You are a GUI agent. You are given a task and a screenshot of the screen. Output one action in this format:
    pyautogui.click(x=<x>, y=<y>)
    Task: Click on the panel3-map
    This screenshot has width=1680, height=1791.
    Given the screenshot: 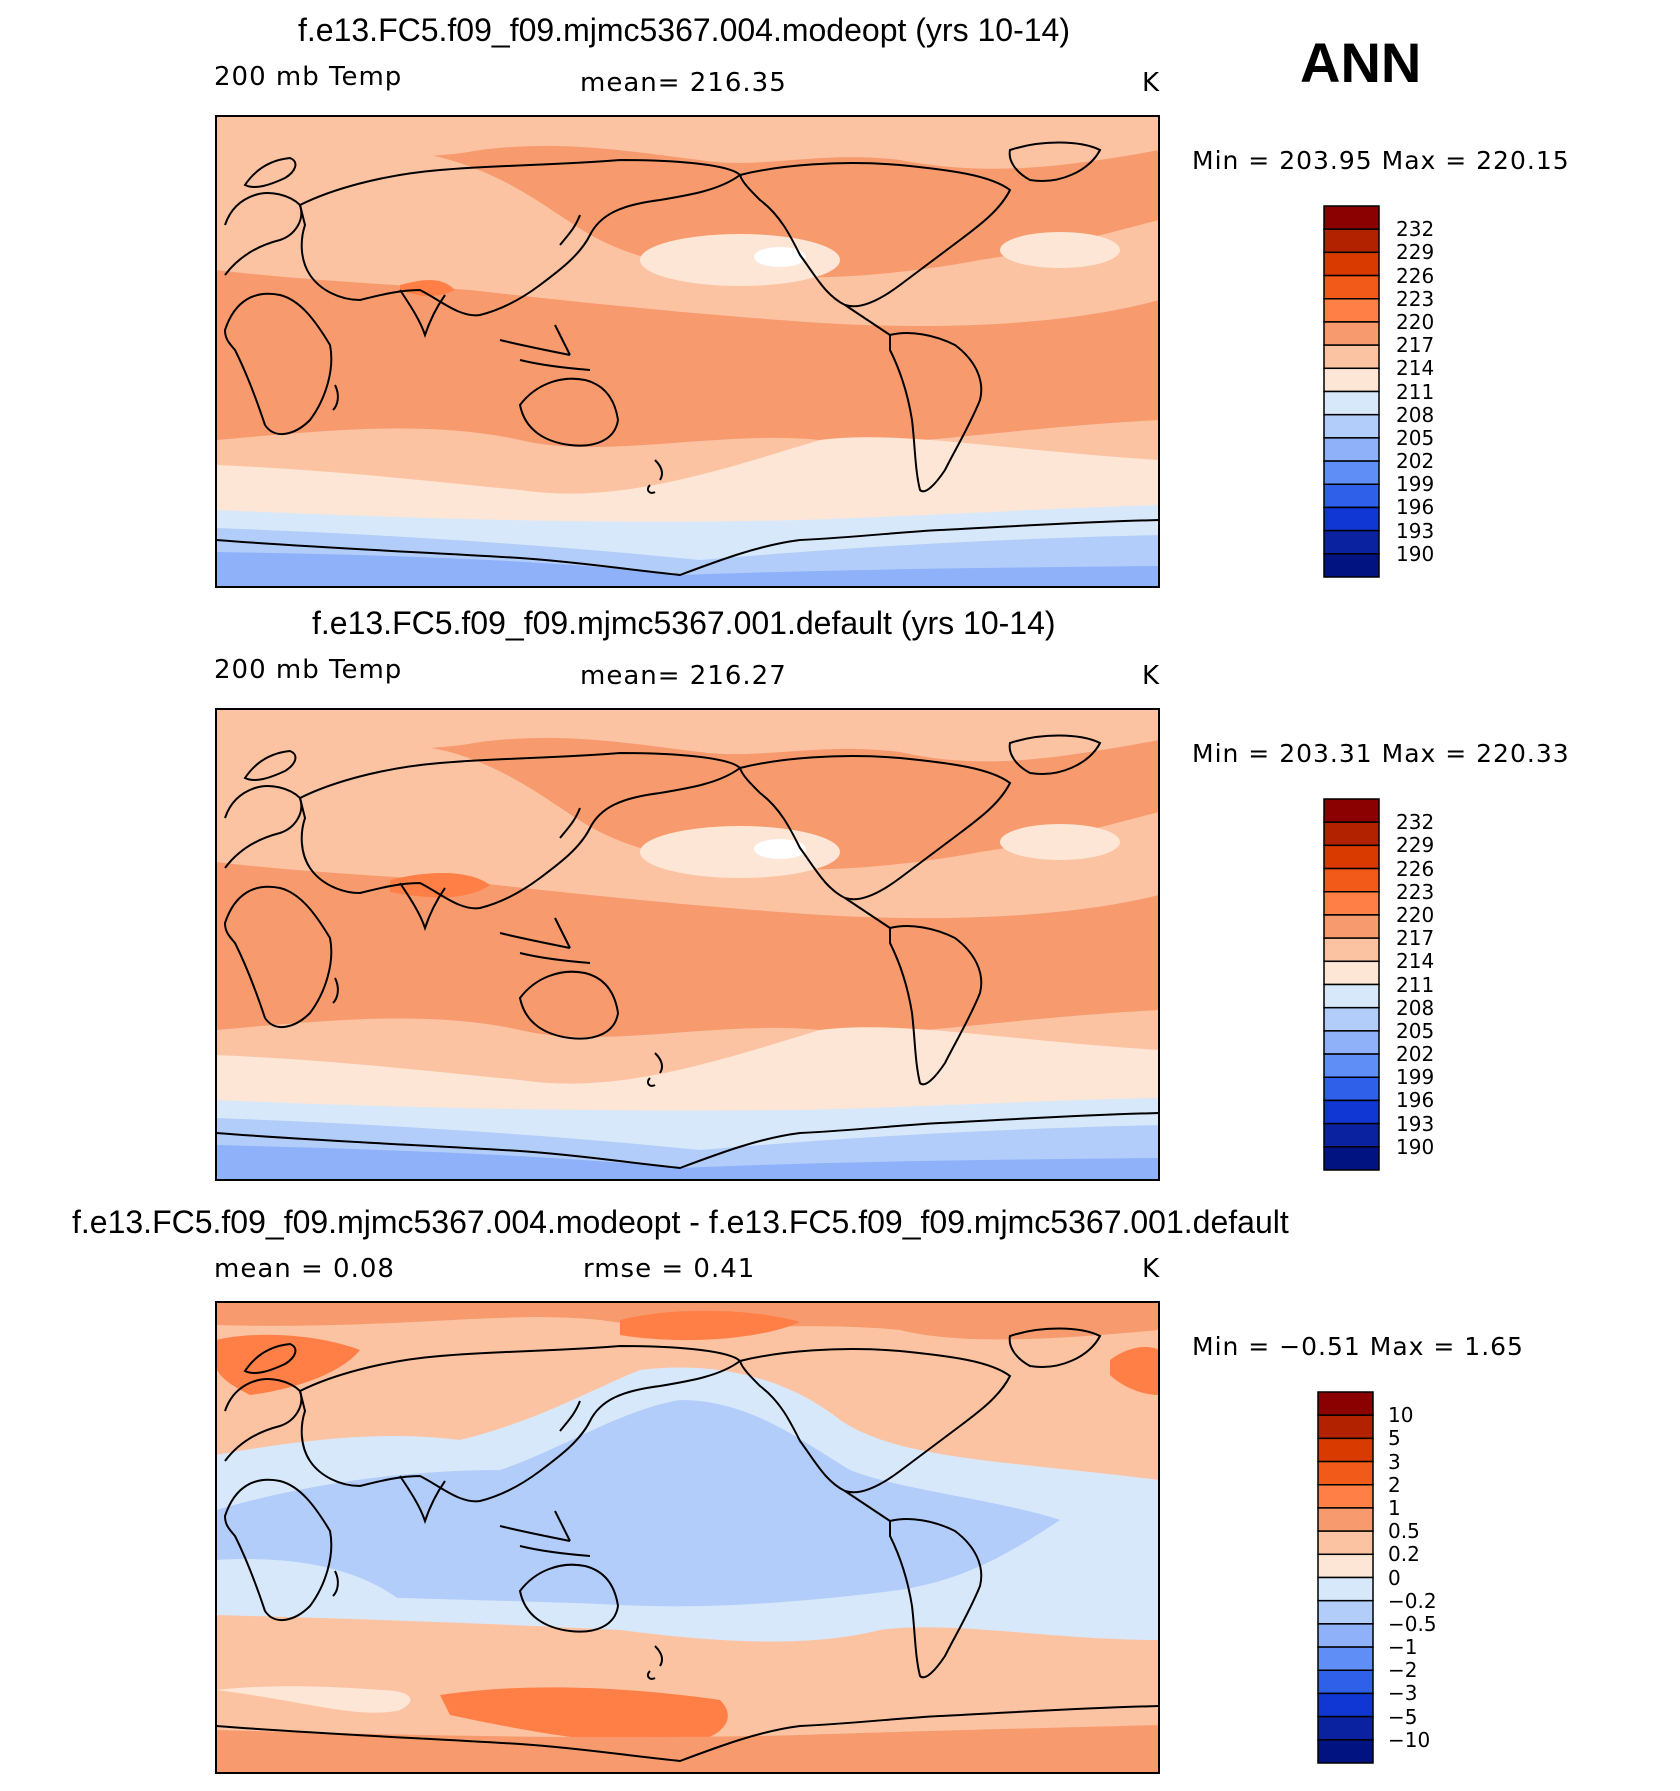 What is the action you would take?
    pyautogui.click(x=687, y=1537)
    